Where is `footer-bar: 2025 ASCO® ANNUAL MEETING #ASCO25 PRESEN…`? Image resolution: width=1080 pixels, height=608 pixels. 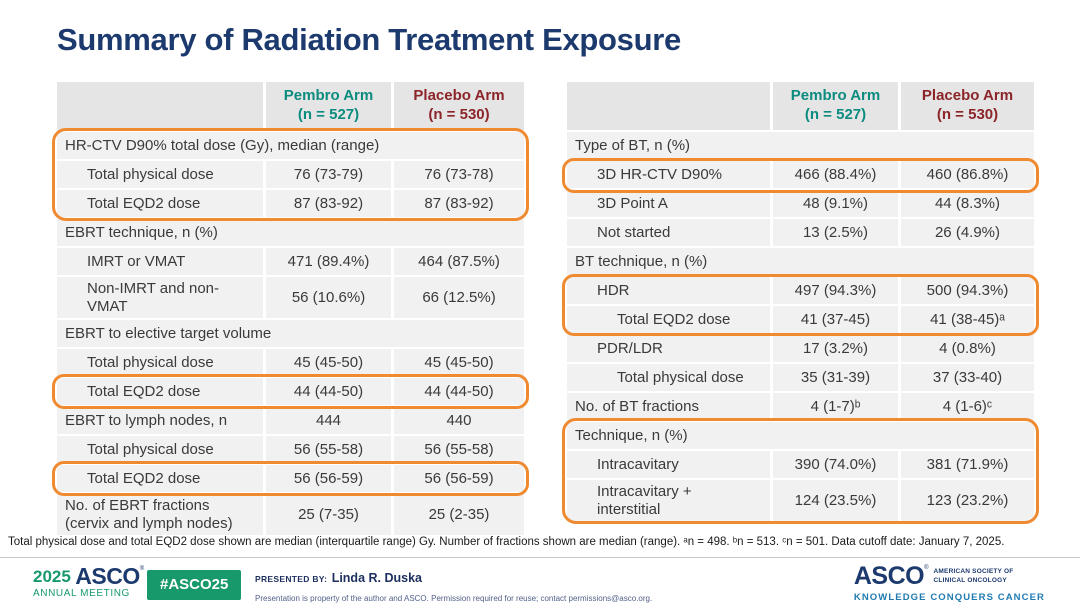
footer-bar: 2025 ASCO® ANNUAL MEETING #ASCO25 PRESEN… is located at coordinates (540, 582).